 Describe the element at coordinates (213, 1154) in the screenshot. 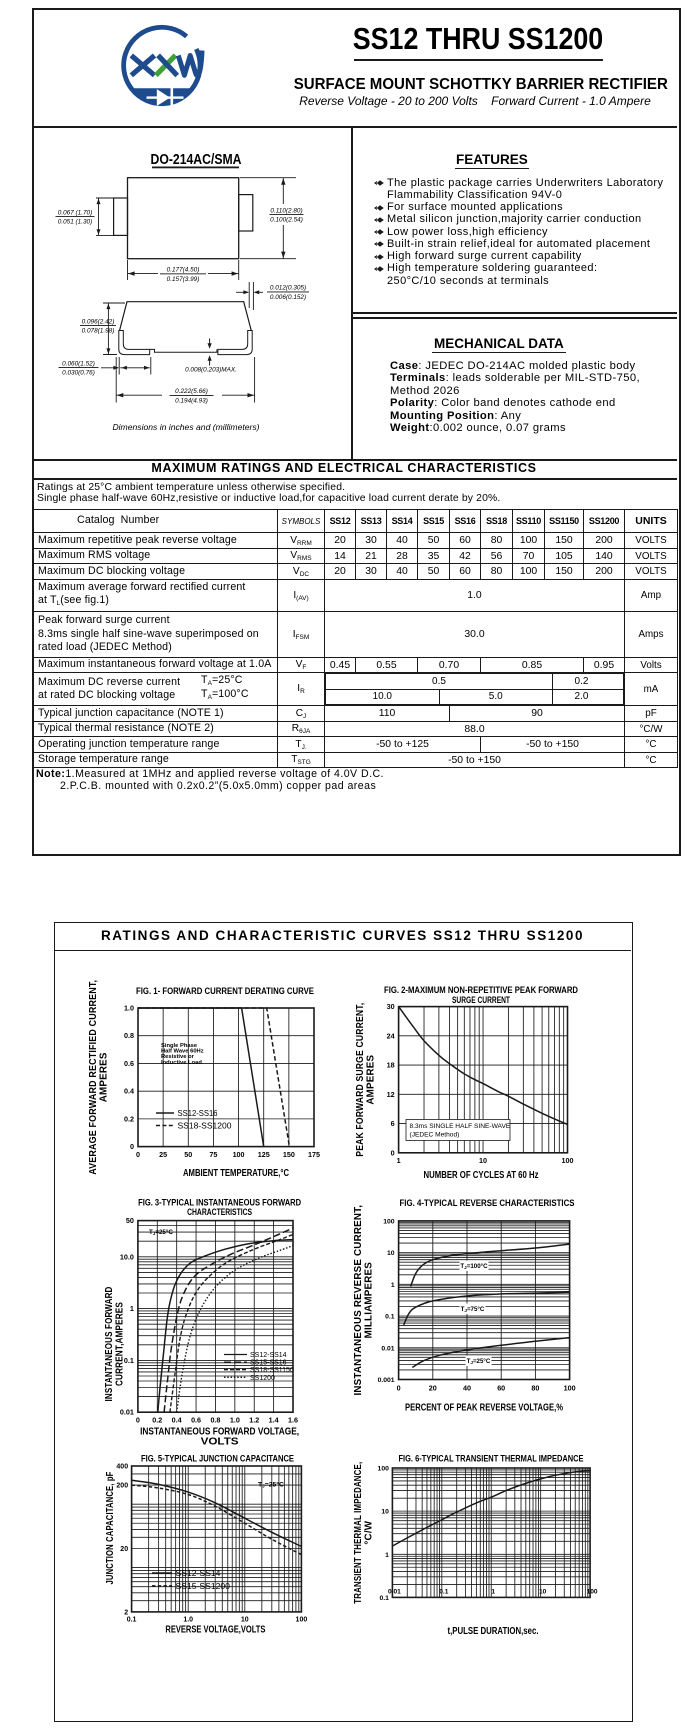

I see `svg-text: 75` at that location.